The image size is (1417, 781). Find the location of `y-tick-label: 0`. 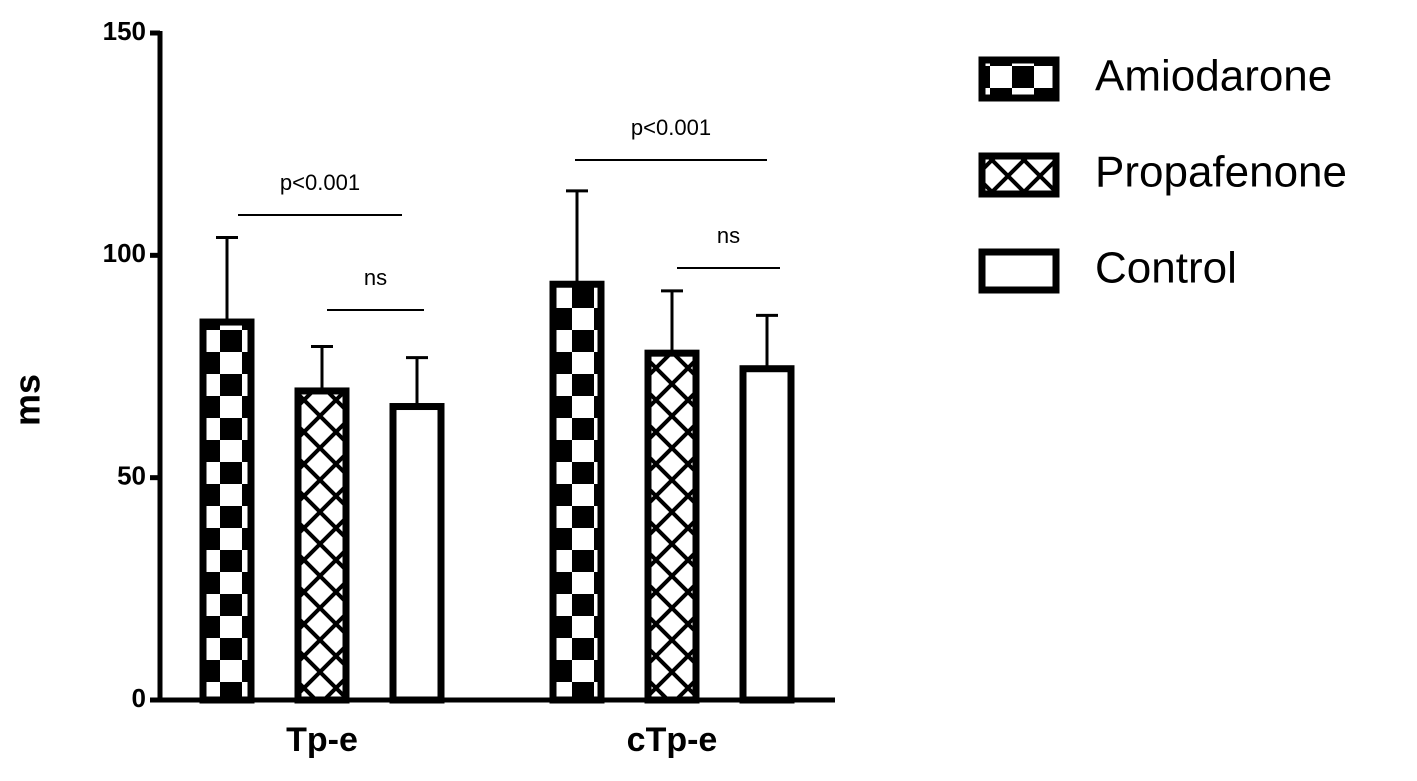

y-tick-label: 0 is located at coordinates (139, 698).